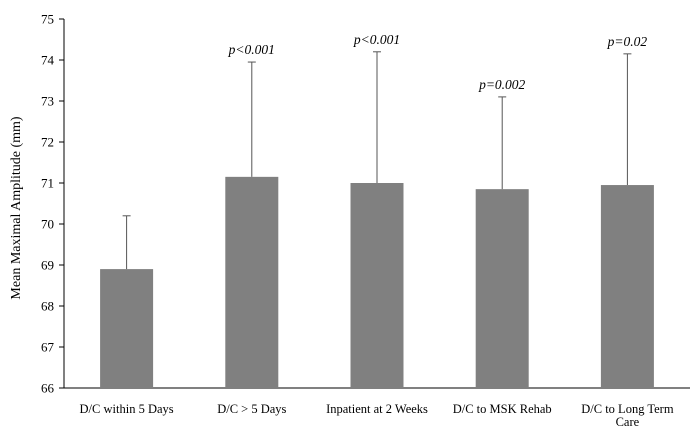 The height and width of the screenshot is (434, 697). Describe the element at coordinates (627, 41) in the screenshot. I see `p-value-annotation: p=0.02` at that location.